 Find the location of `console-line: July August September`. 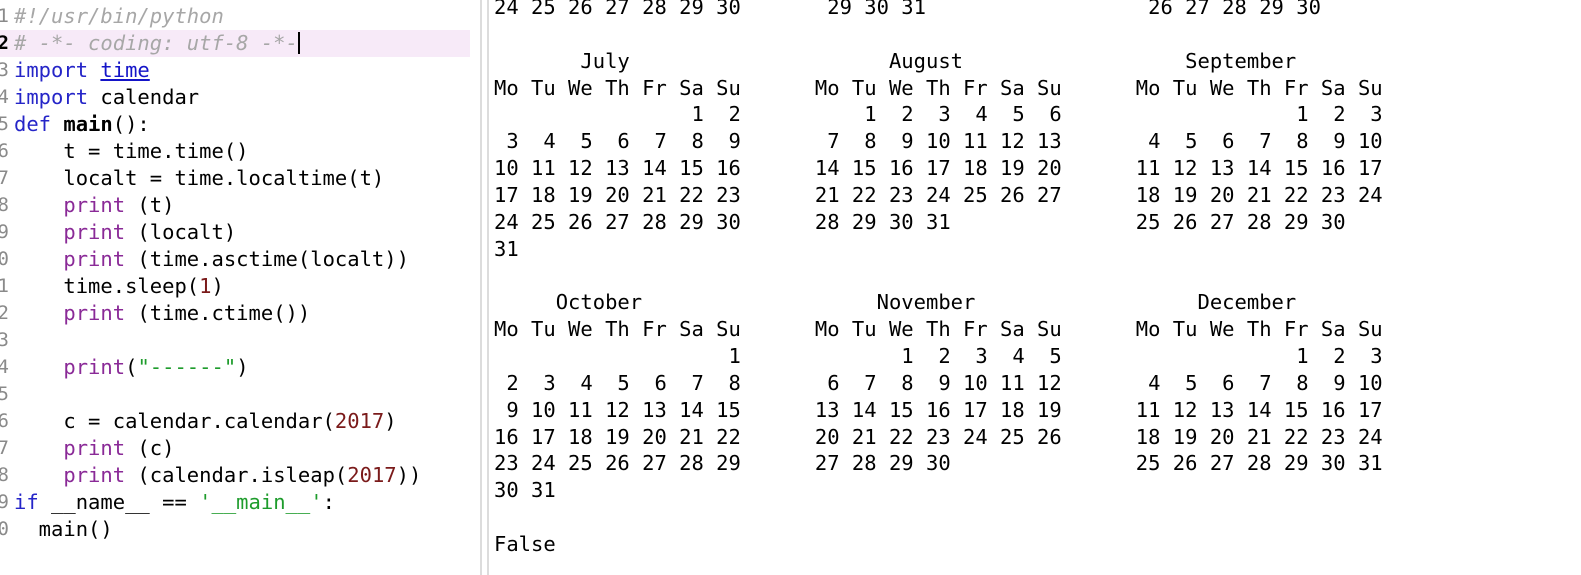

console-line: July August September is located at coordinates (895, 60).